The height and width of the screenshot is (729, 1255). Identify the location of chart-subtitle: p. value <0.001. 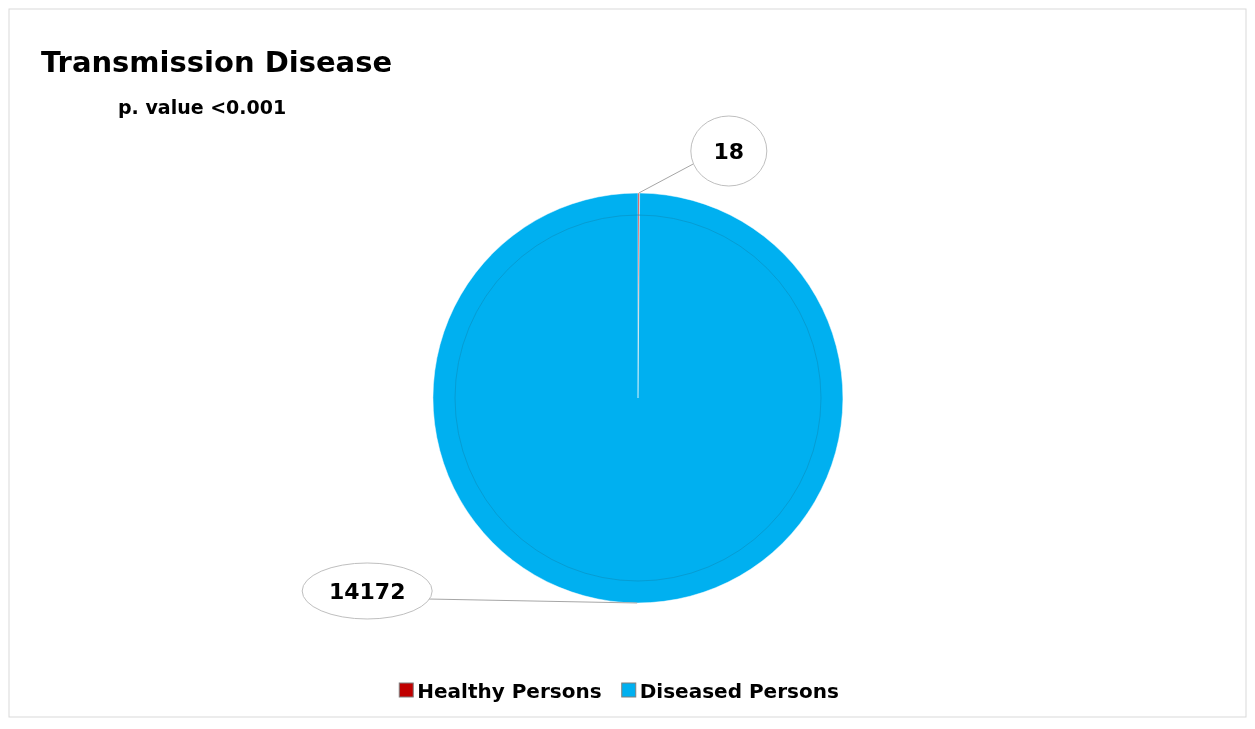
(202, 107).